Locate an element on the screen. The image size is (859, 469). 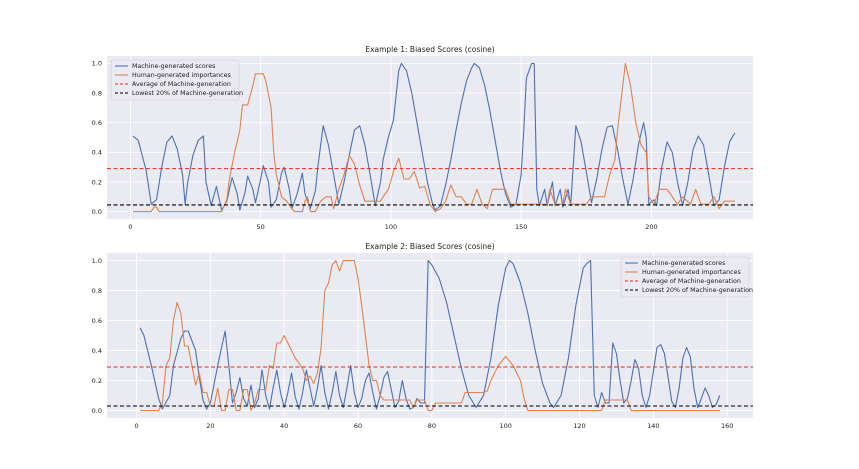
x-tick-label: 50 is located at coordinates (261, 227).